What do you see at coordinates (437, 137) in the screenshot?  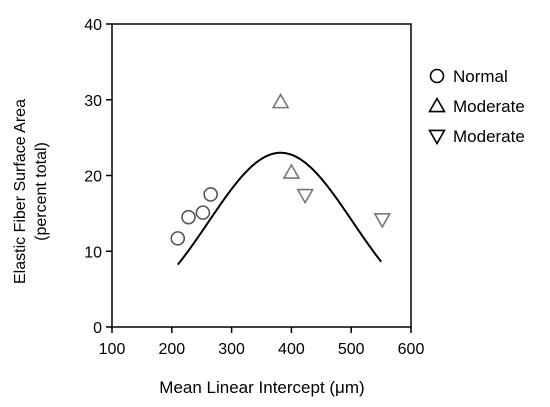 I see `legend-marker-triangle-down` at bounding box center [437, 137].